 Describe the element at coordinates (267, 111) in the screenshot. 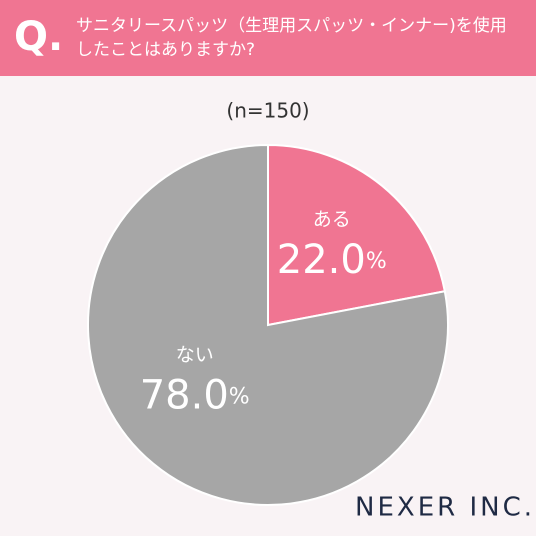

I see `subtitle: (n=150)` at that location.